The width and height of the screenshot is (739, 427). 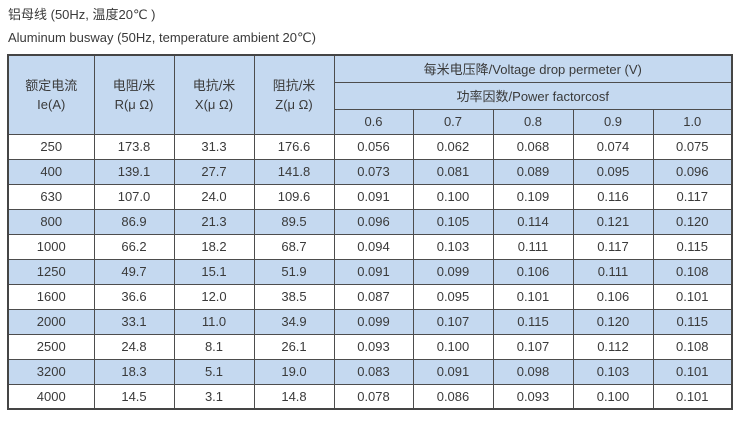 I want to click on table-cell: 89.5, so click(x=294, y=221).